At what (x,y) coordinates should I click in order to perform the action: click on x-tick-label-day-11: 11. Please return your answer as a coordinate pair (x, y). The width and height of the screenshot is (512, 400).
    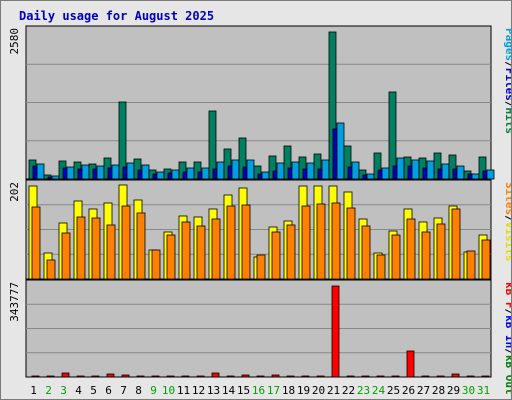
    Looking at the image, I should click on (183, 390).